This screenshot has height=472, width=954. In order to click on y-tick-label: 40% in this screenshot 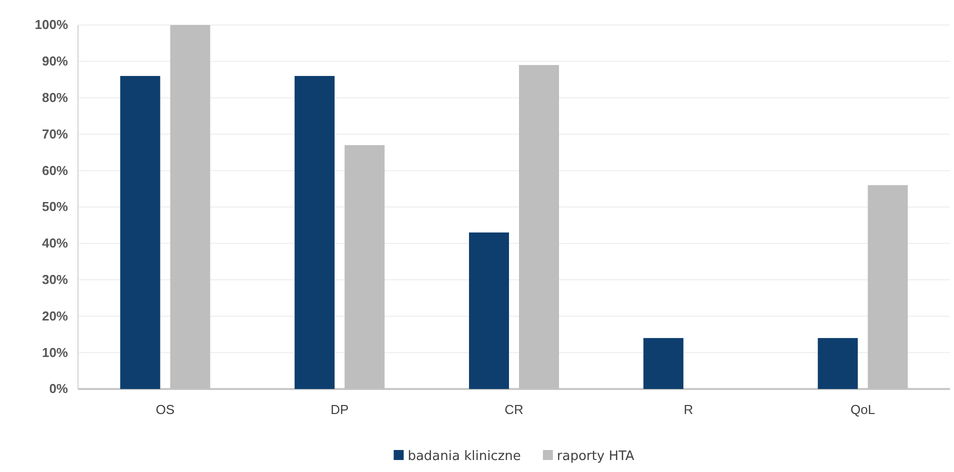, I will do `click(55, 243)`.